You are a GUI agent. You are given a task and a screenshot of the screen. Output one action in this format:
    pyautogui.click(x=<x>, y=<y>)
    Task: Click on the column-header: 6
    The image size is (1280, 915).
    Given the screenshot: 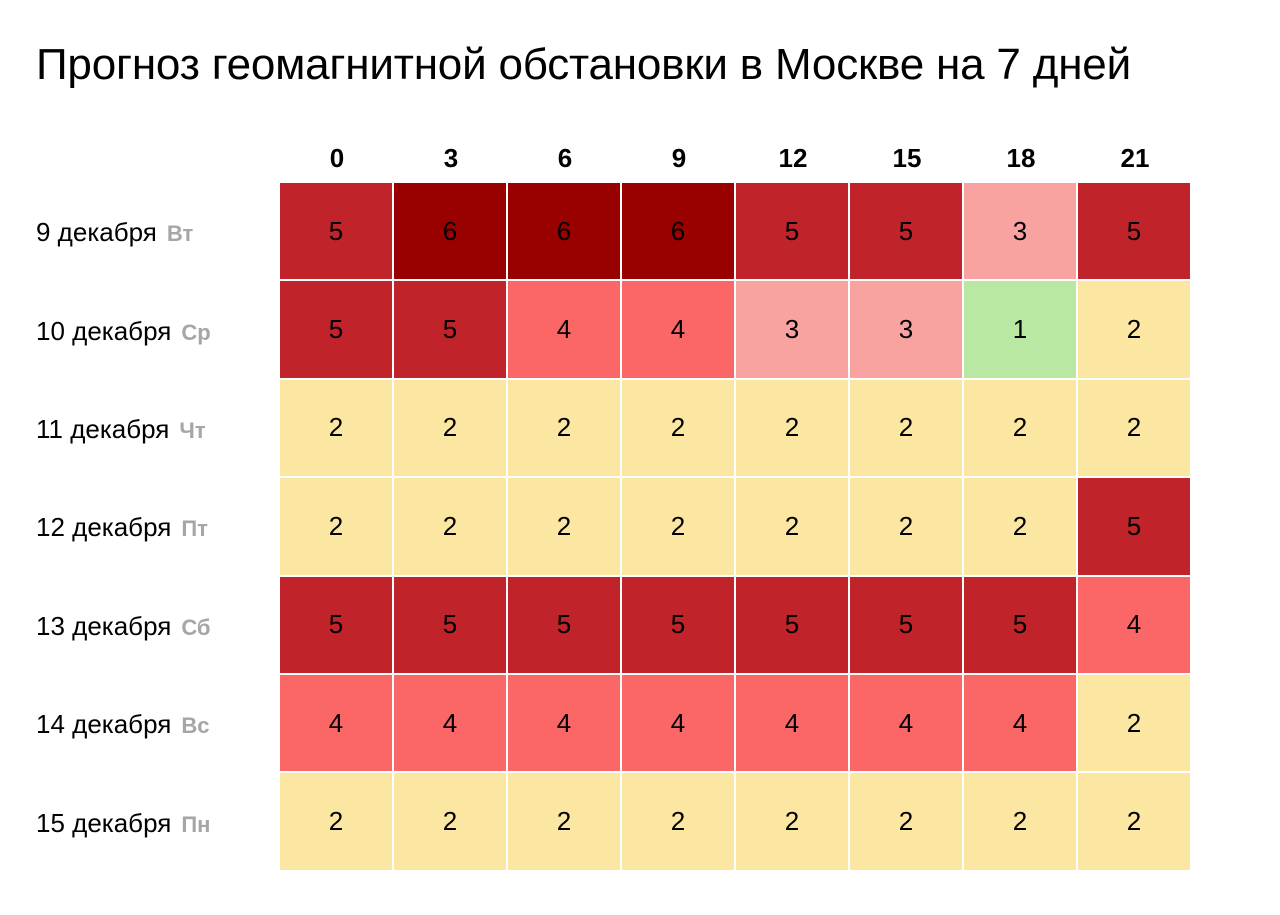 What is the action you would take?
    pyautogui.click(x=565, y=158)
    